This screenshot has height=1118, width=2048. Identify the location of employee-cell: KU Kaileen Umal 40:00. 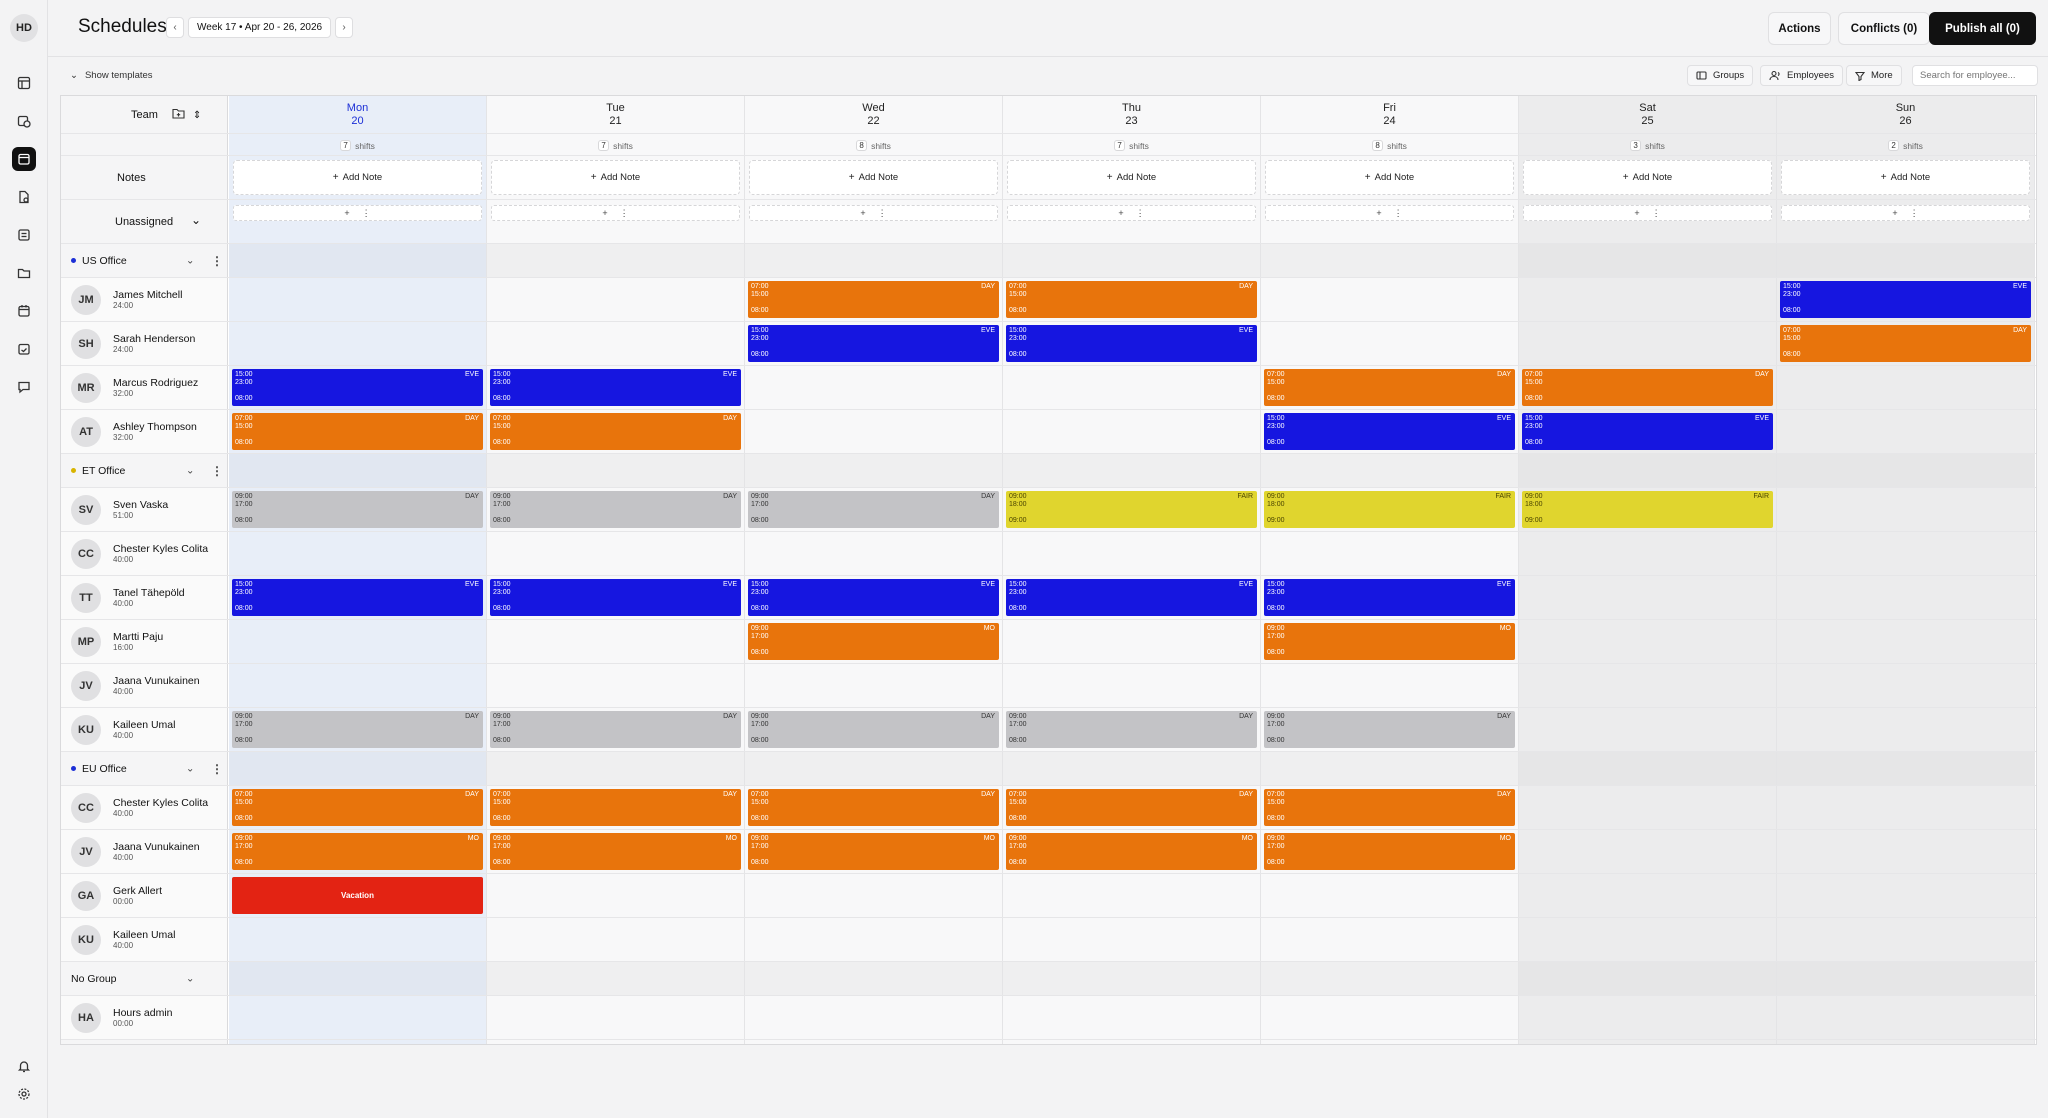
(144, 939).